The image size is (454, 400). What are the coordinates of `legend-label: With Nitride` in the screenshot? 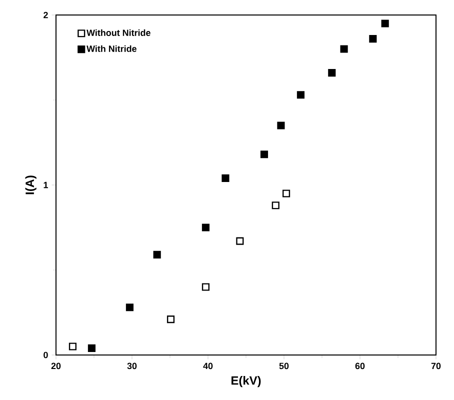 It's located at (111, 48).